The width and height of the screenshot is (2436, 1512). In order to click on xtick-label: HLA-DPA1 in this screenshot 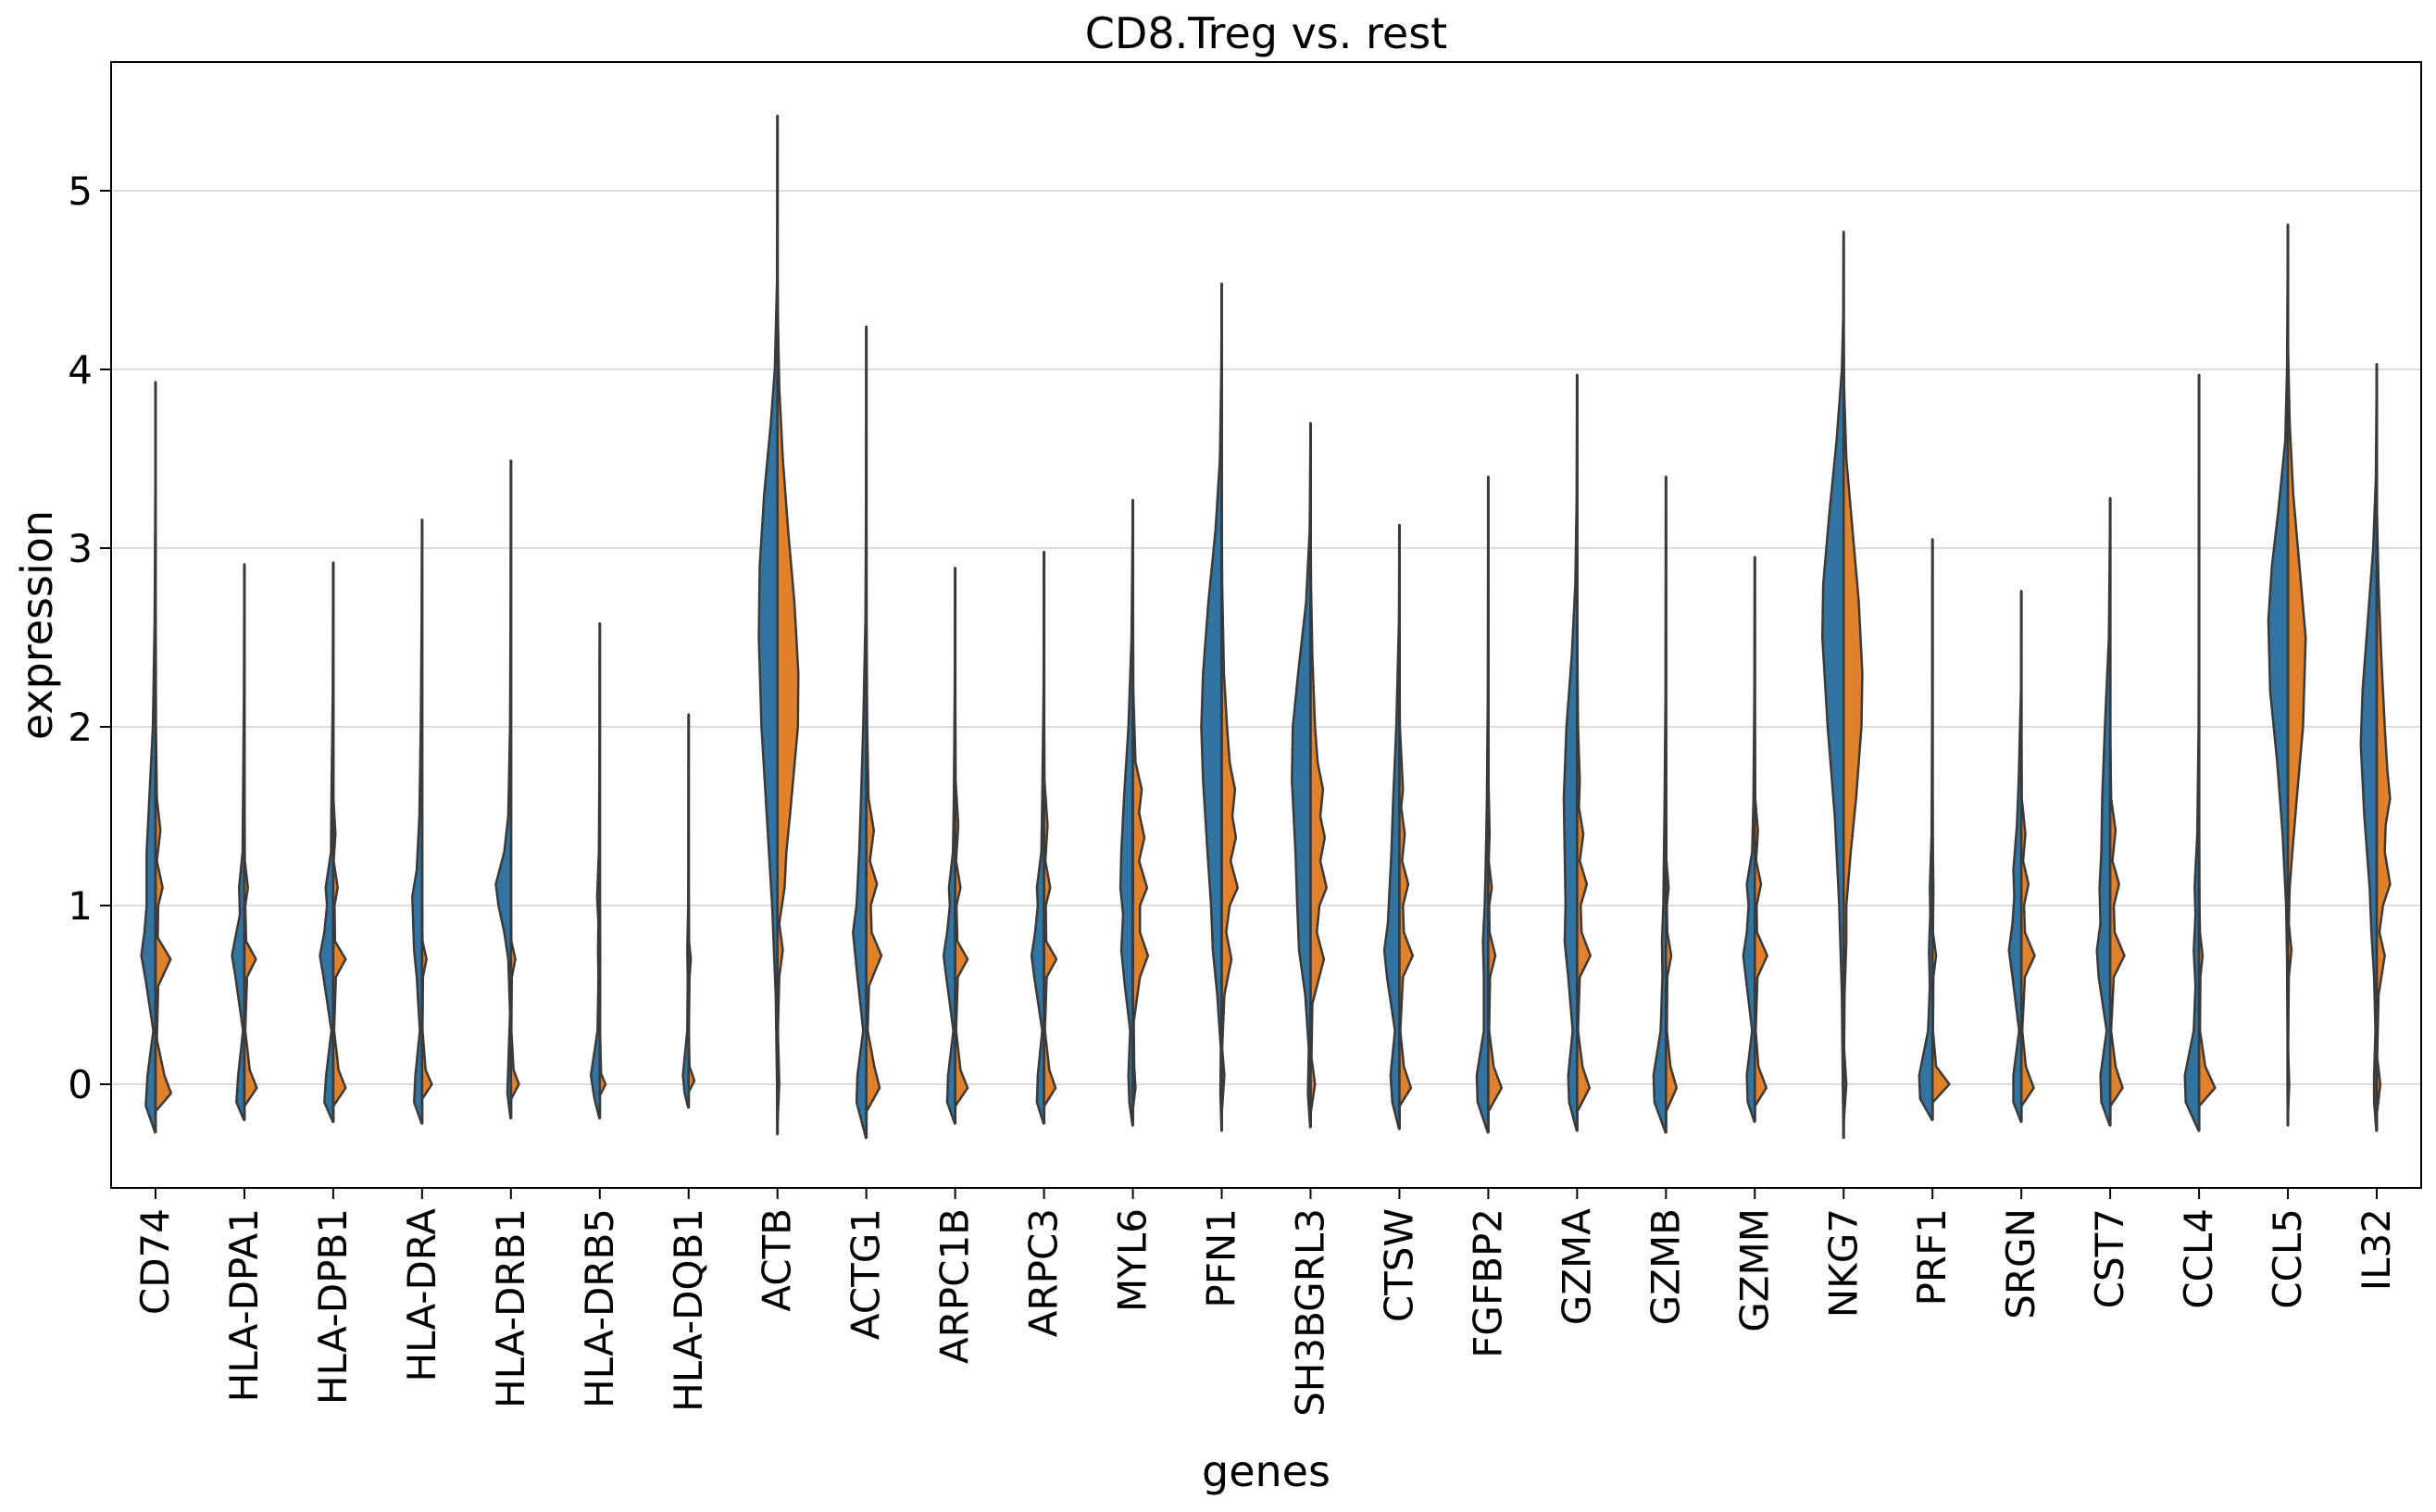, I will do `click(244, 1305)`.